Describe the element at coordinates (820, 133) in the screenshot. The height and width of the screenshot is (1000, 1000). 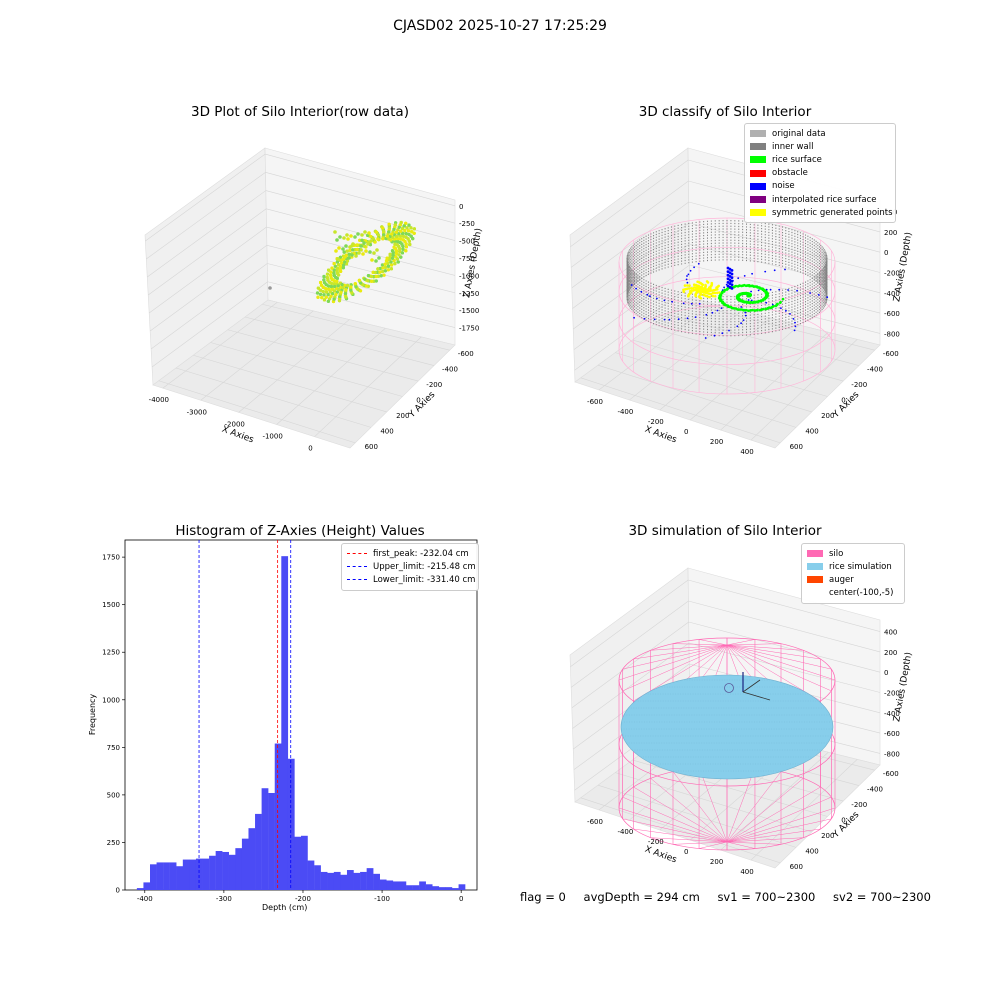
I see `legend-item: original data` at that location.